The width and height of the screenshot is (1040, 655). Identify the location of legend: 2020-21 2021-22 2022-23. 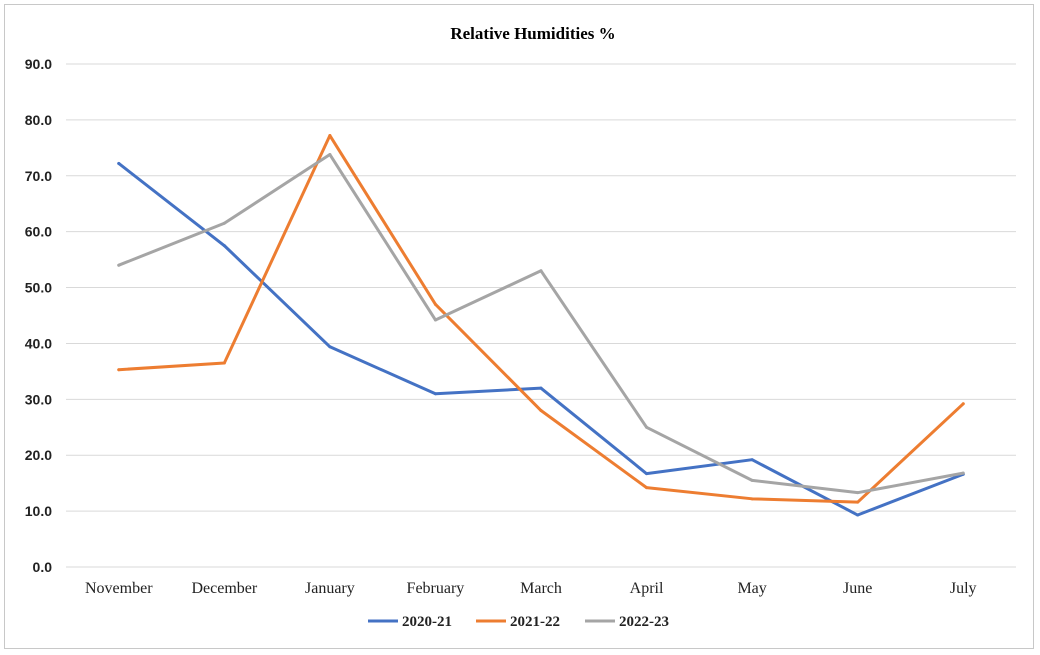
(518, 622).